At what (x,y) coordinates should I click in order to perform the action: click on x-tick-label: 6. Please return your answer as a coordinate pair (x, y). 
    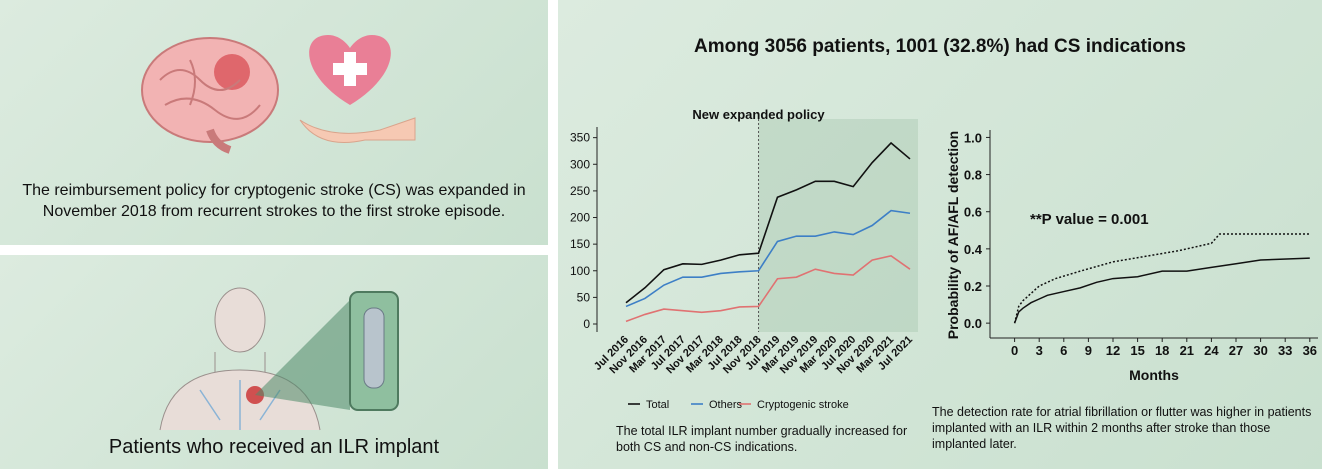
    Looking at the image, I should click on (1063, 350).